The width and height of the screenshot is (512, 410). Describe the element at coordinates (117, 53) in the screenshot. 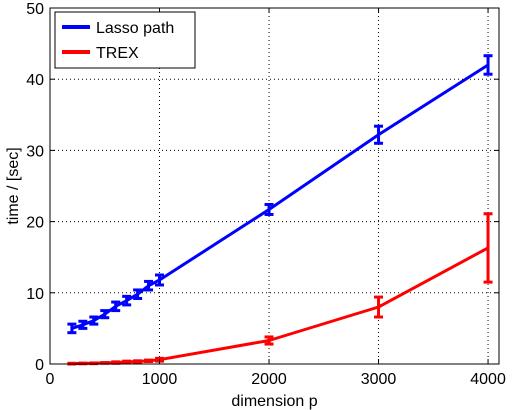

I see `legend-label-trex: TREX` at that location.